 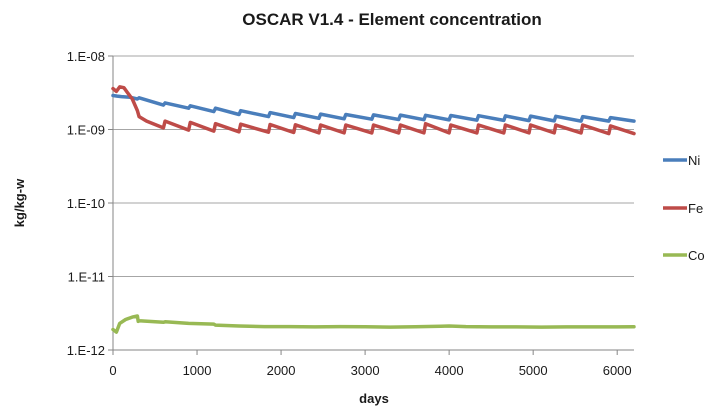 What do you see at coordinates (197, 370) in the screenshot?
I see `x-tick-label: 1000` at bounding box center [197, 370].